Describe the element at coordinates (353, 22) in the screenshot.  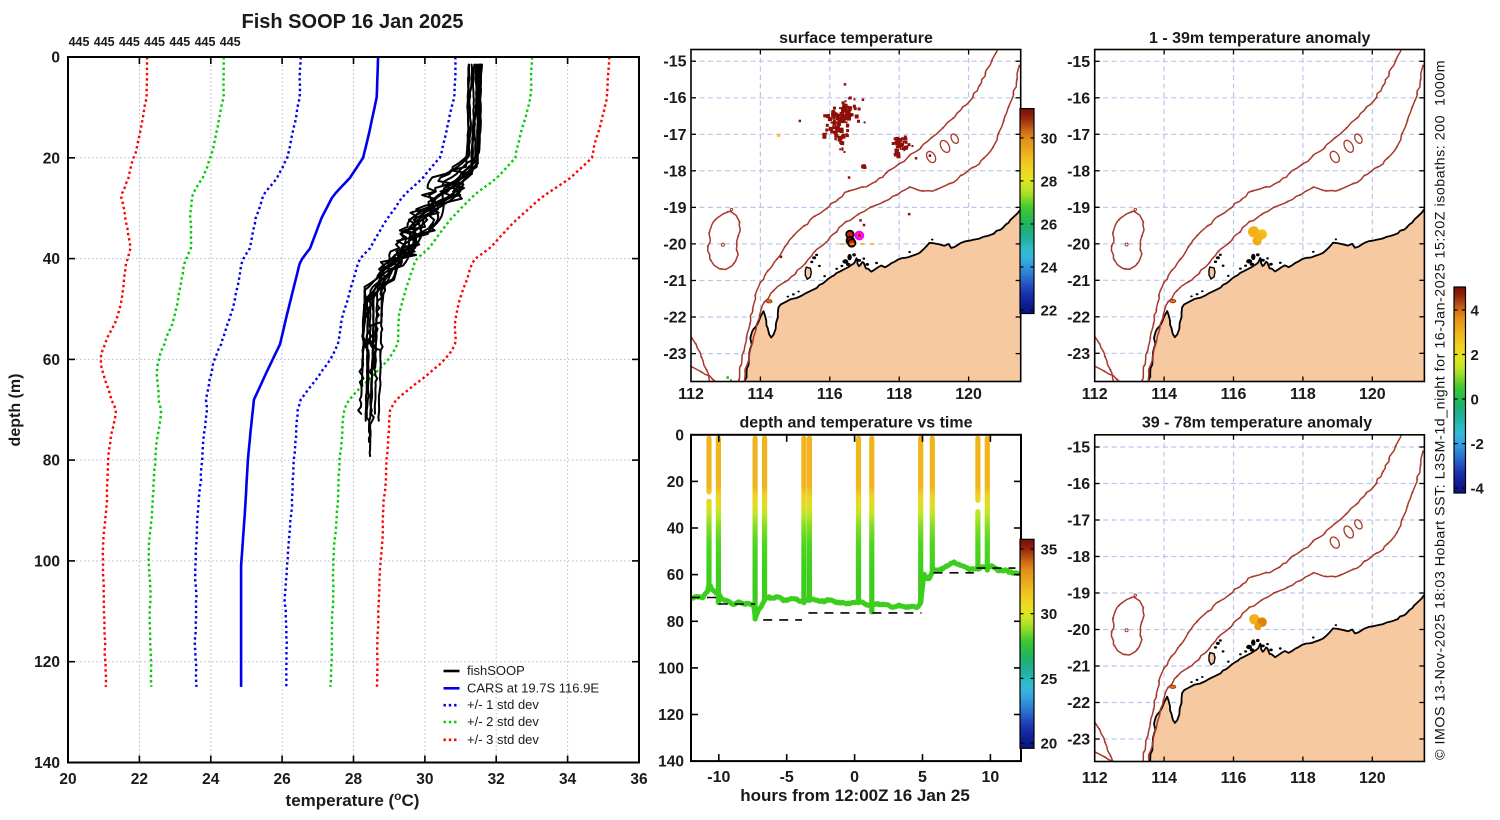
I see `svg-text: Fish SOOP 16 Jan 2025` at that location.